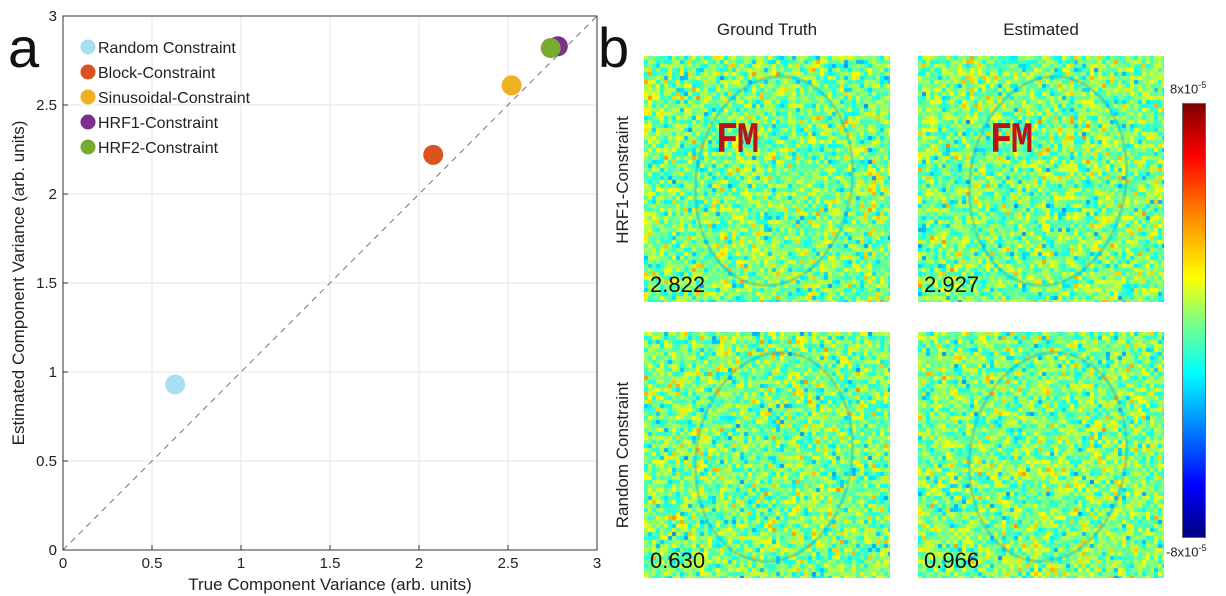 Image resolution: width=1226 pixels, height=596 pixels. What do you see at coordinates (1186, 551) in the screenshot?
I see `colorbar-min-label: -8x10⁻⁵` at bounding box center [1186, 551].